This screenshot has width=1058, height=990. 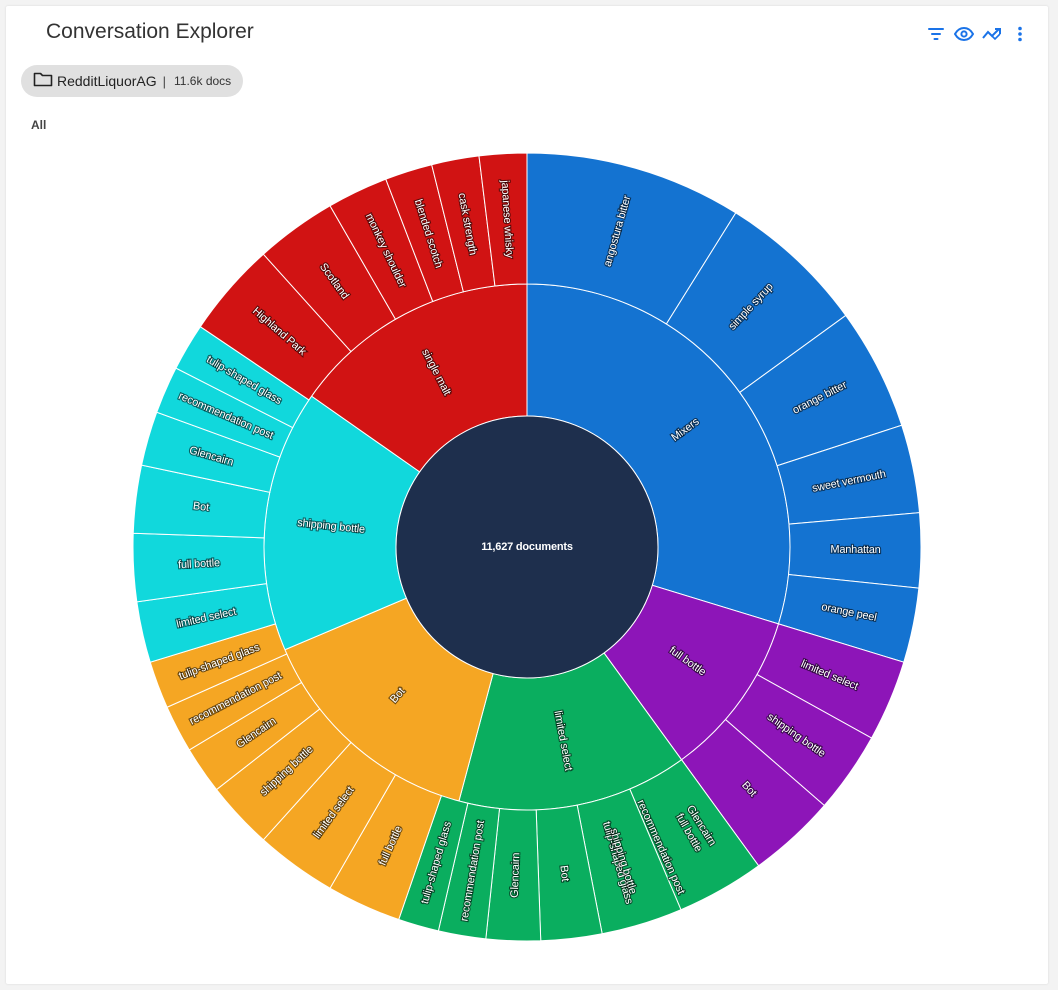 I want to click on sunburst-center, so click(x=527, y=547).